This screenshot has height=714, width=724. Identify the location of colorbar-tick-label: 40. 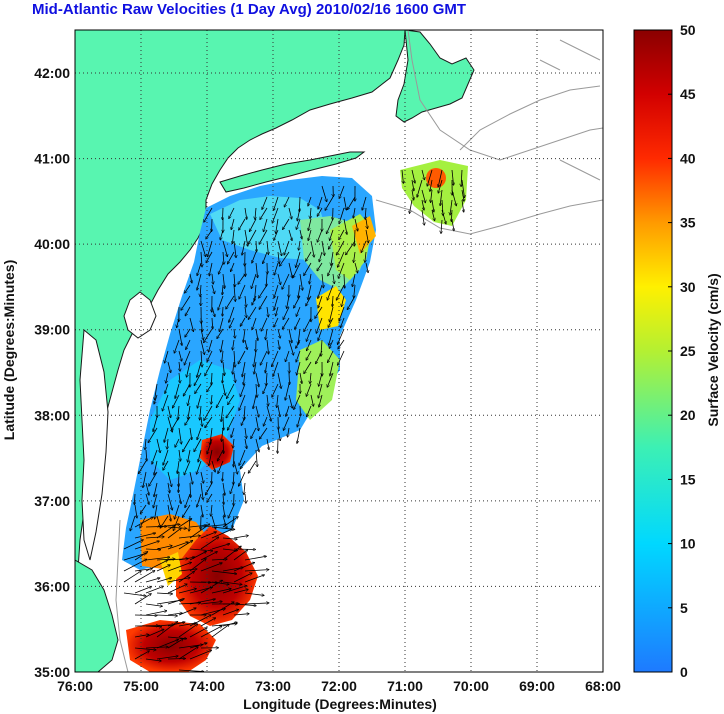
(688, 158).